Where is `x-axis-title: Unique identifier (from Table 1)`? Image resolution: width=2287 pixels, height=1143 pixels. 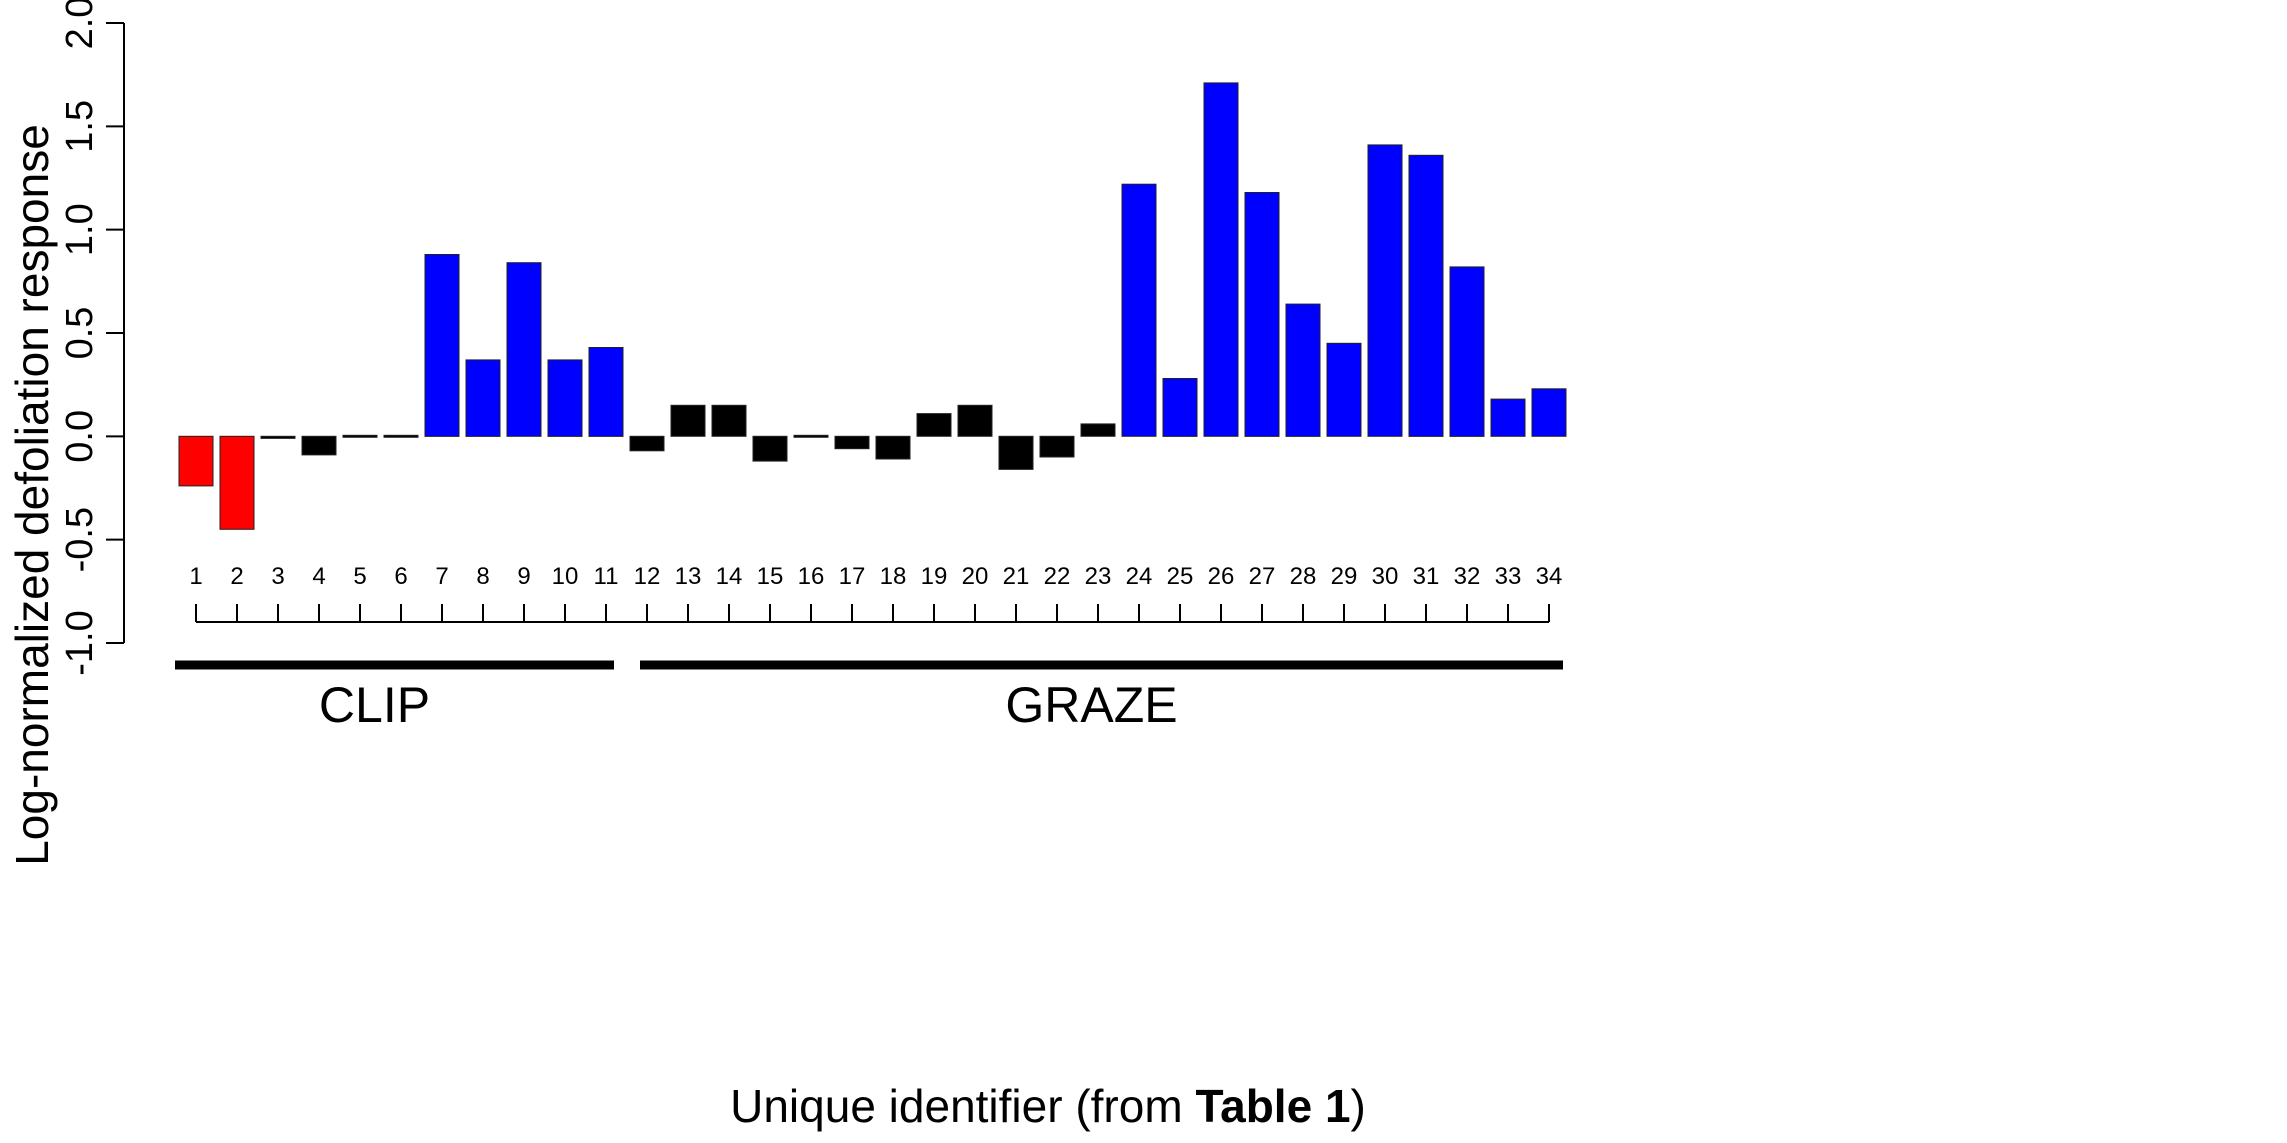
x-axis-title: Unique identifier (from Table 1) is located at coordinates (1048, 1106).